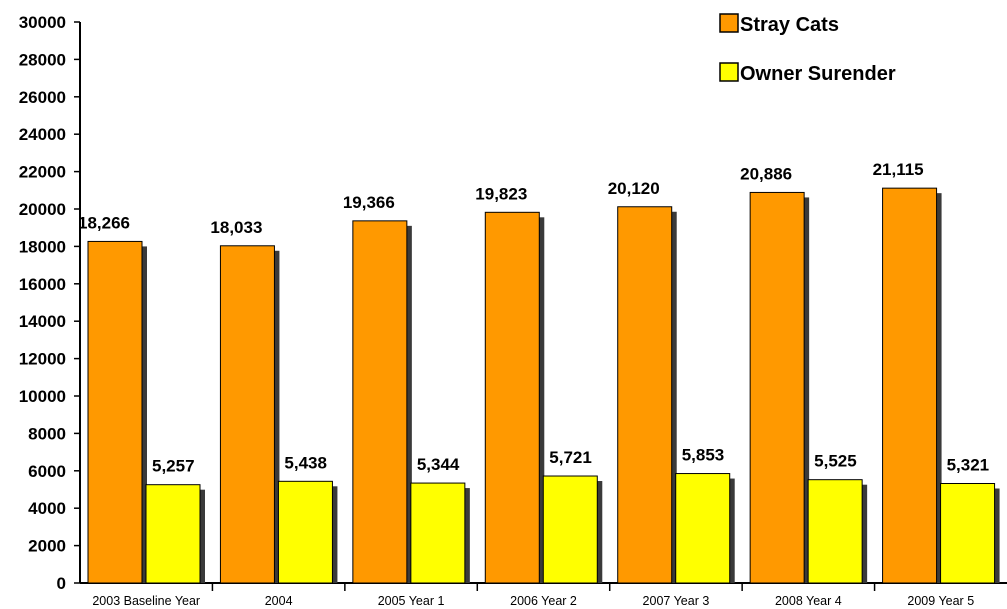  Describe the element at coordinates (940, 601) in the screenshot. I see `x-tick-label: 2009 Year 5` at that location.